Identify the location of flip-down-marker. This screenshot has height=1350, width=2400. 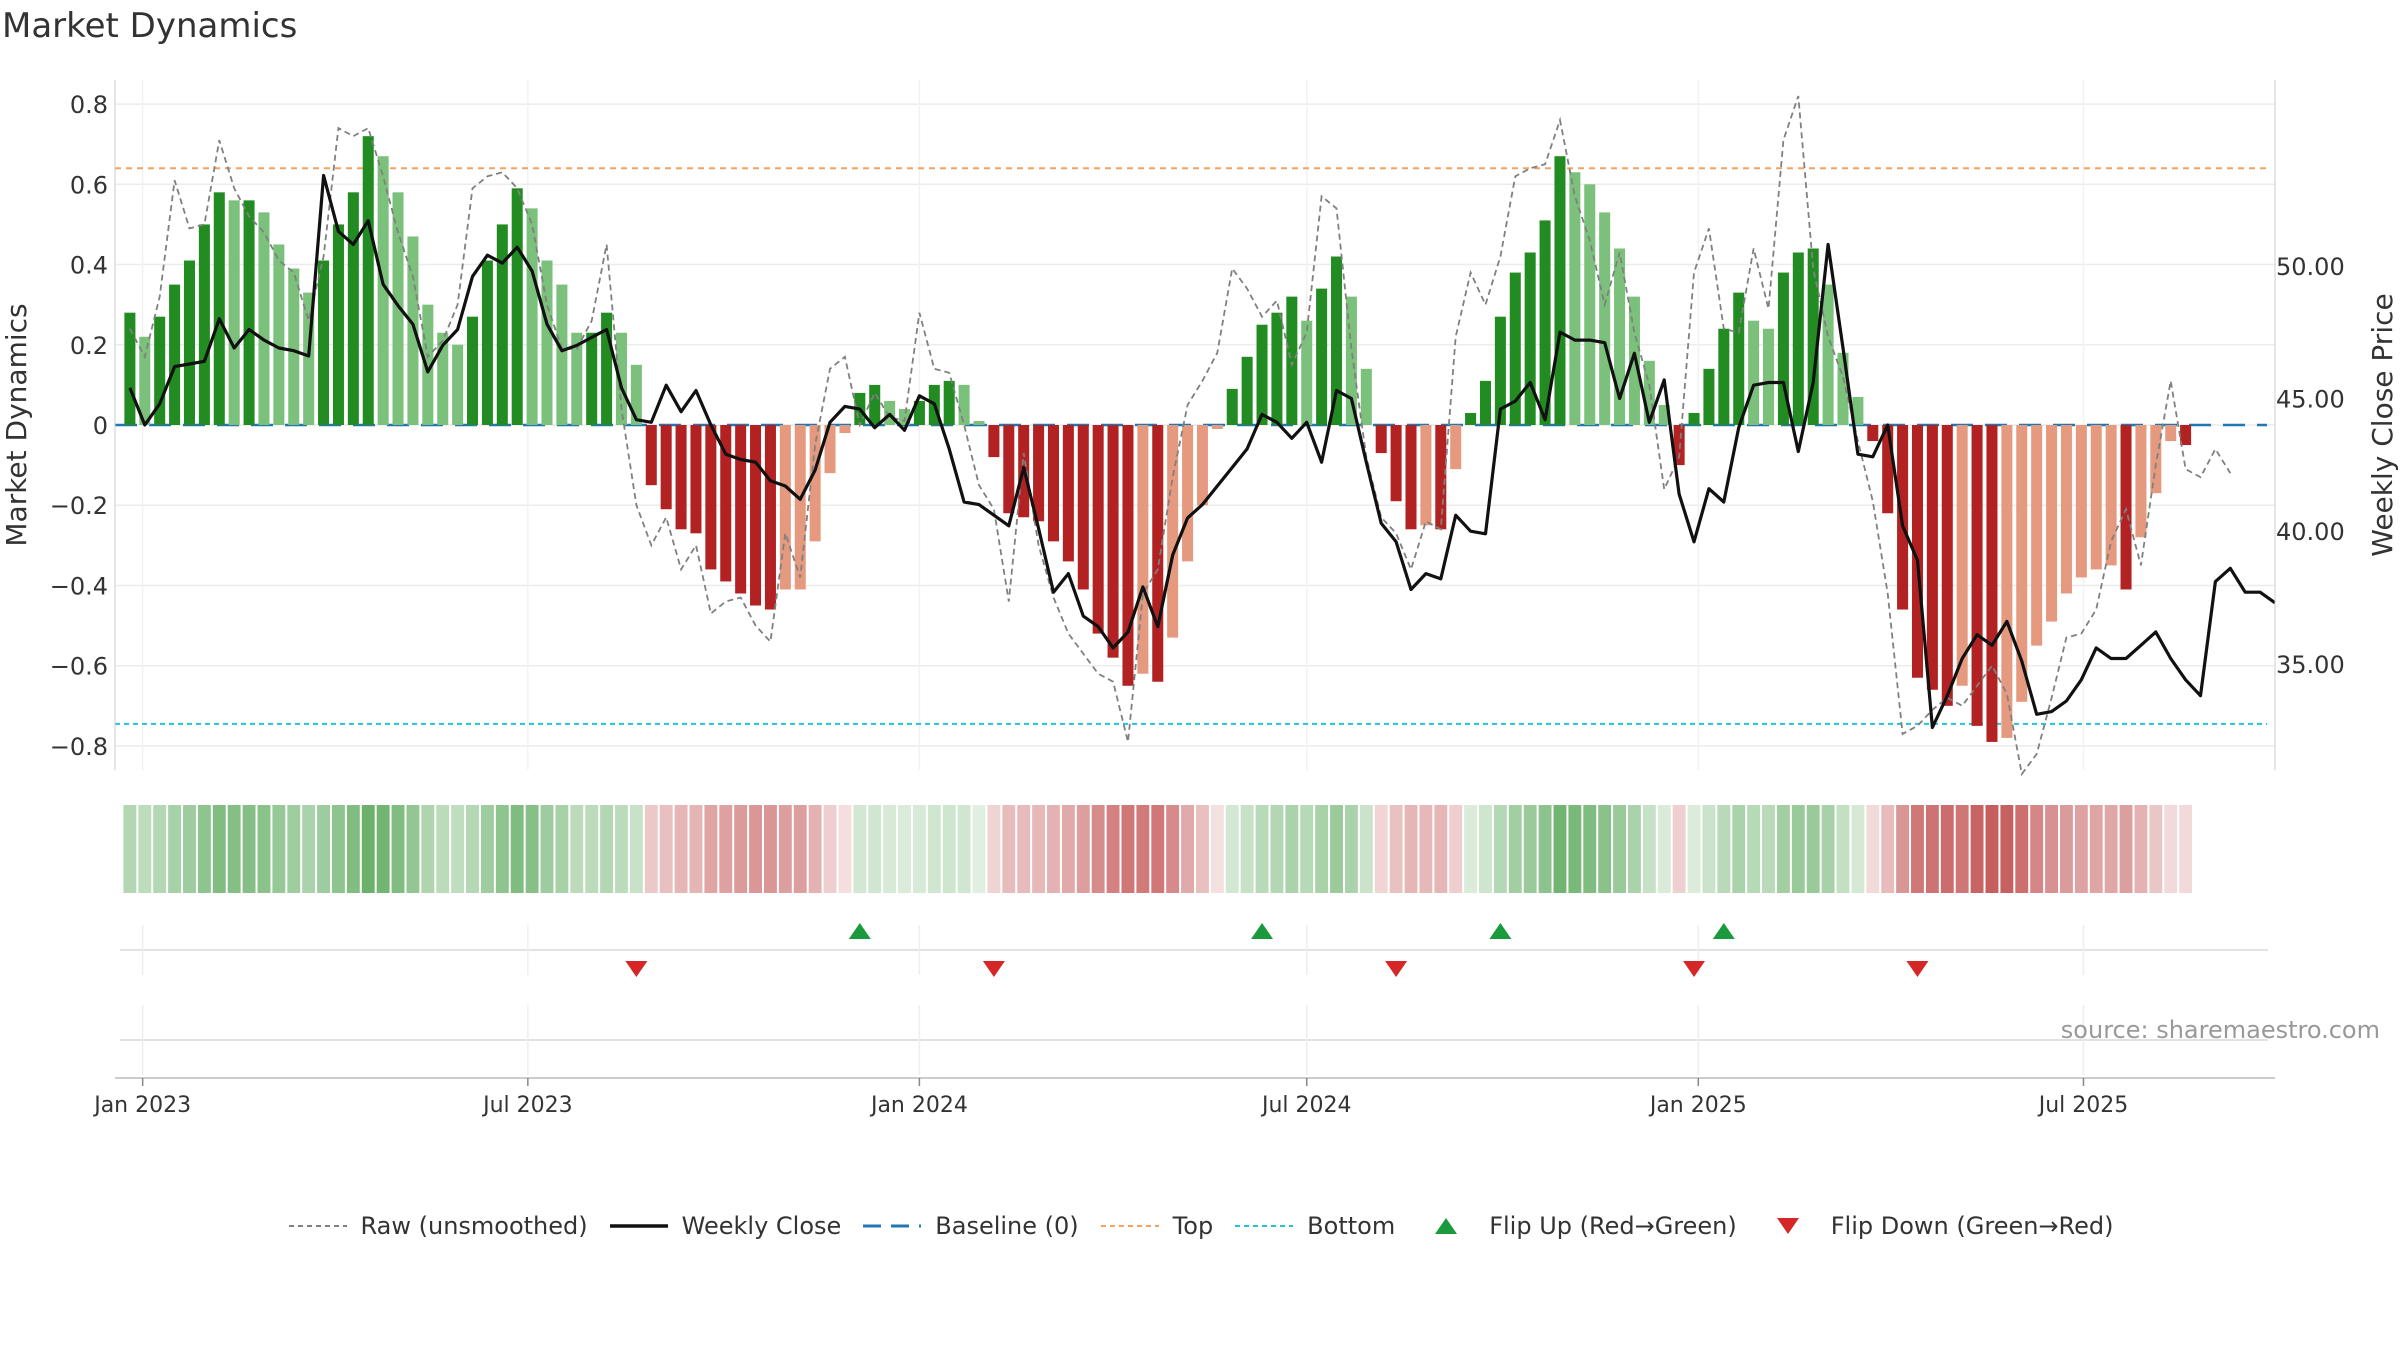
(1917, 969).